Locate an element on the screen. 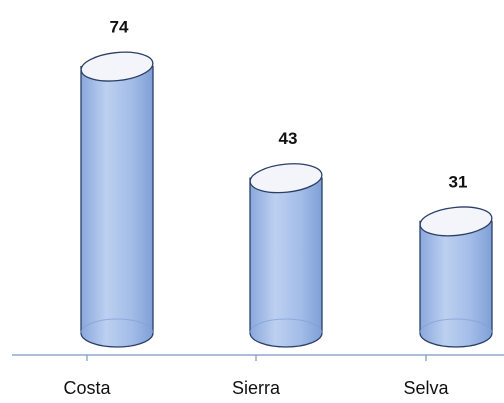 This screenshot has height=403, width=504. data-label-costa: 74 is located at coordinates (119, 27).